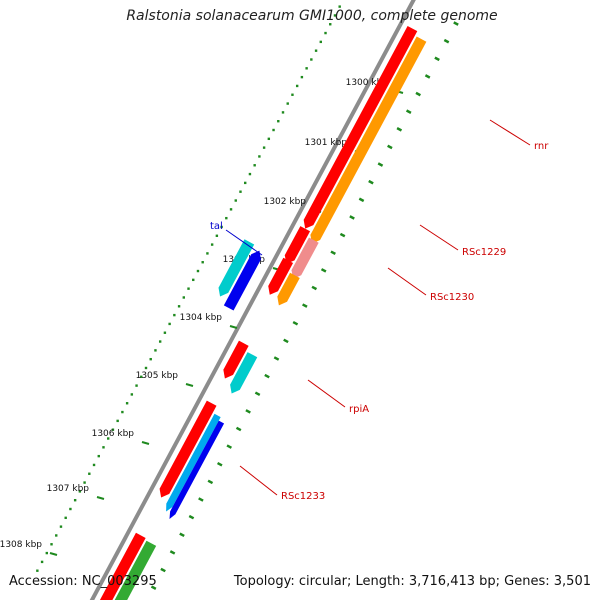 This screenshot has height=600, width=600. I want to click on gene-feature-rsc1230, so click(288, 289).